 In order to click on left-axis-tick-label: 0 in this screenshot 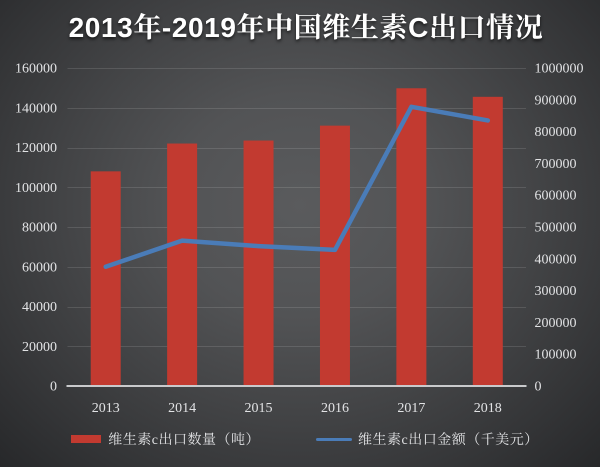, I will do `click(53, 387)`.